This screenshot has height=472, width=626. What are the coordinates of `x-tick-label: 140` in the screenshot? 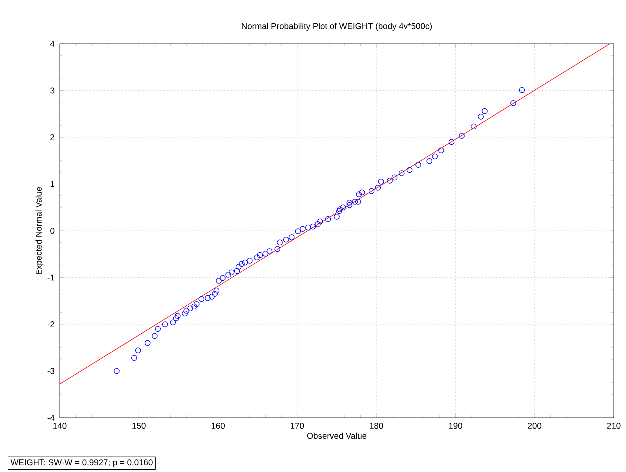 It's located at (60, 426).